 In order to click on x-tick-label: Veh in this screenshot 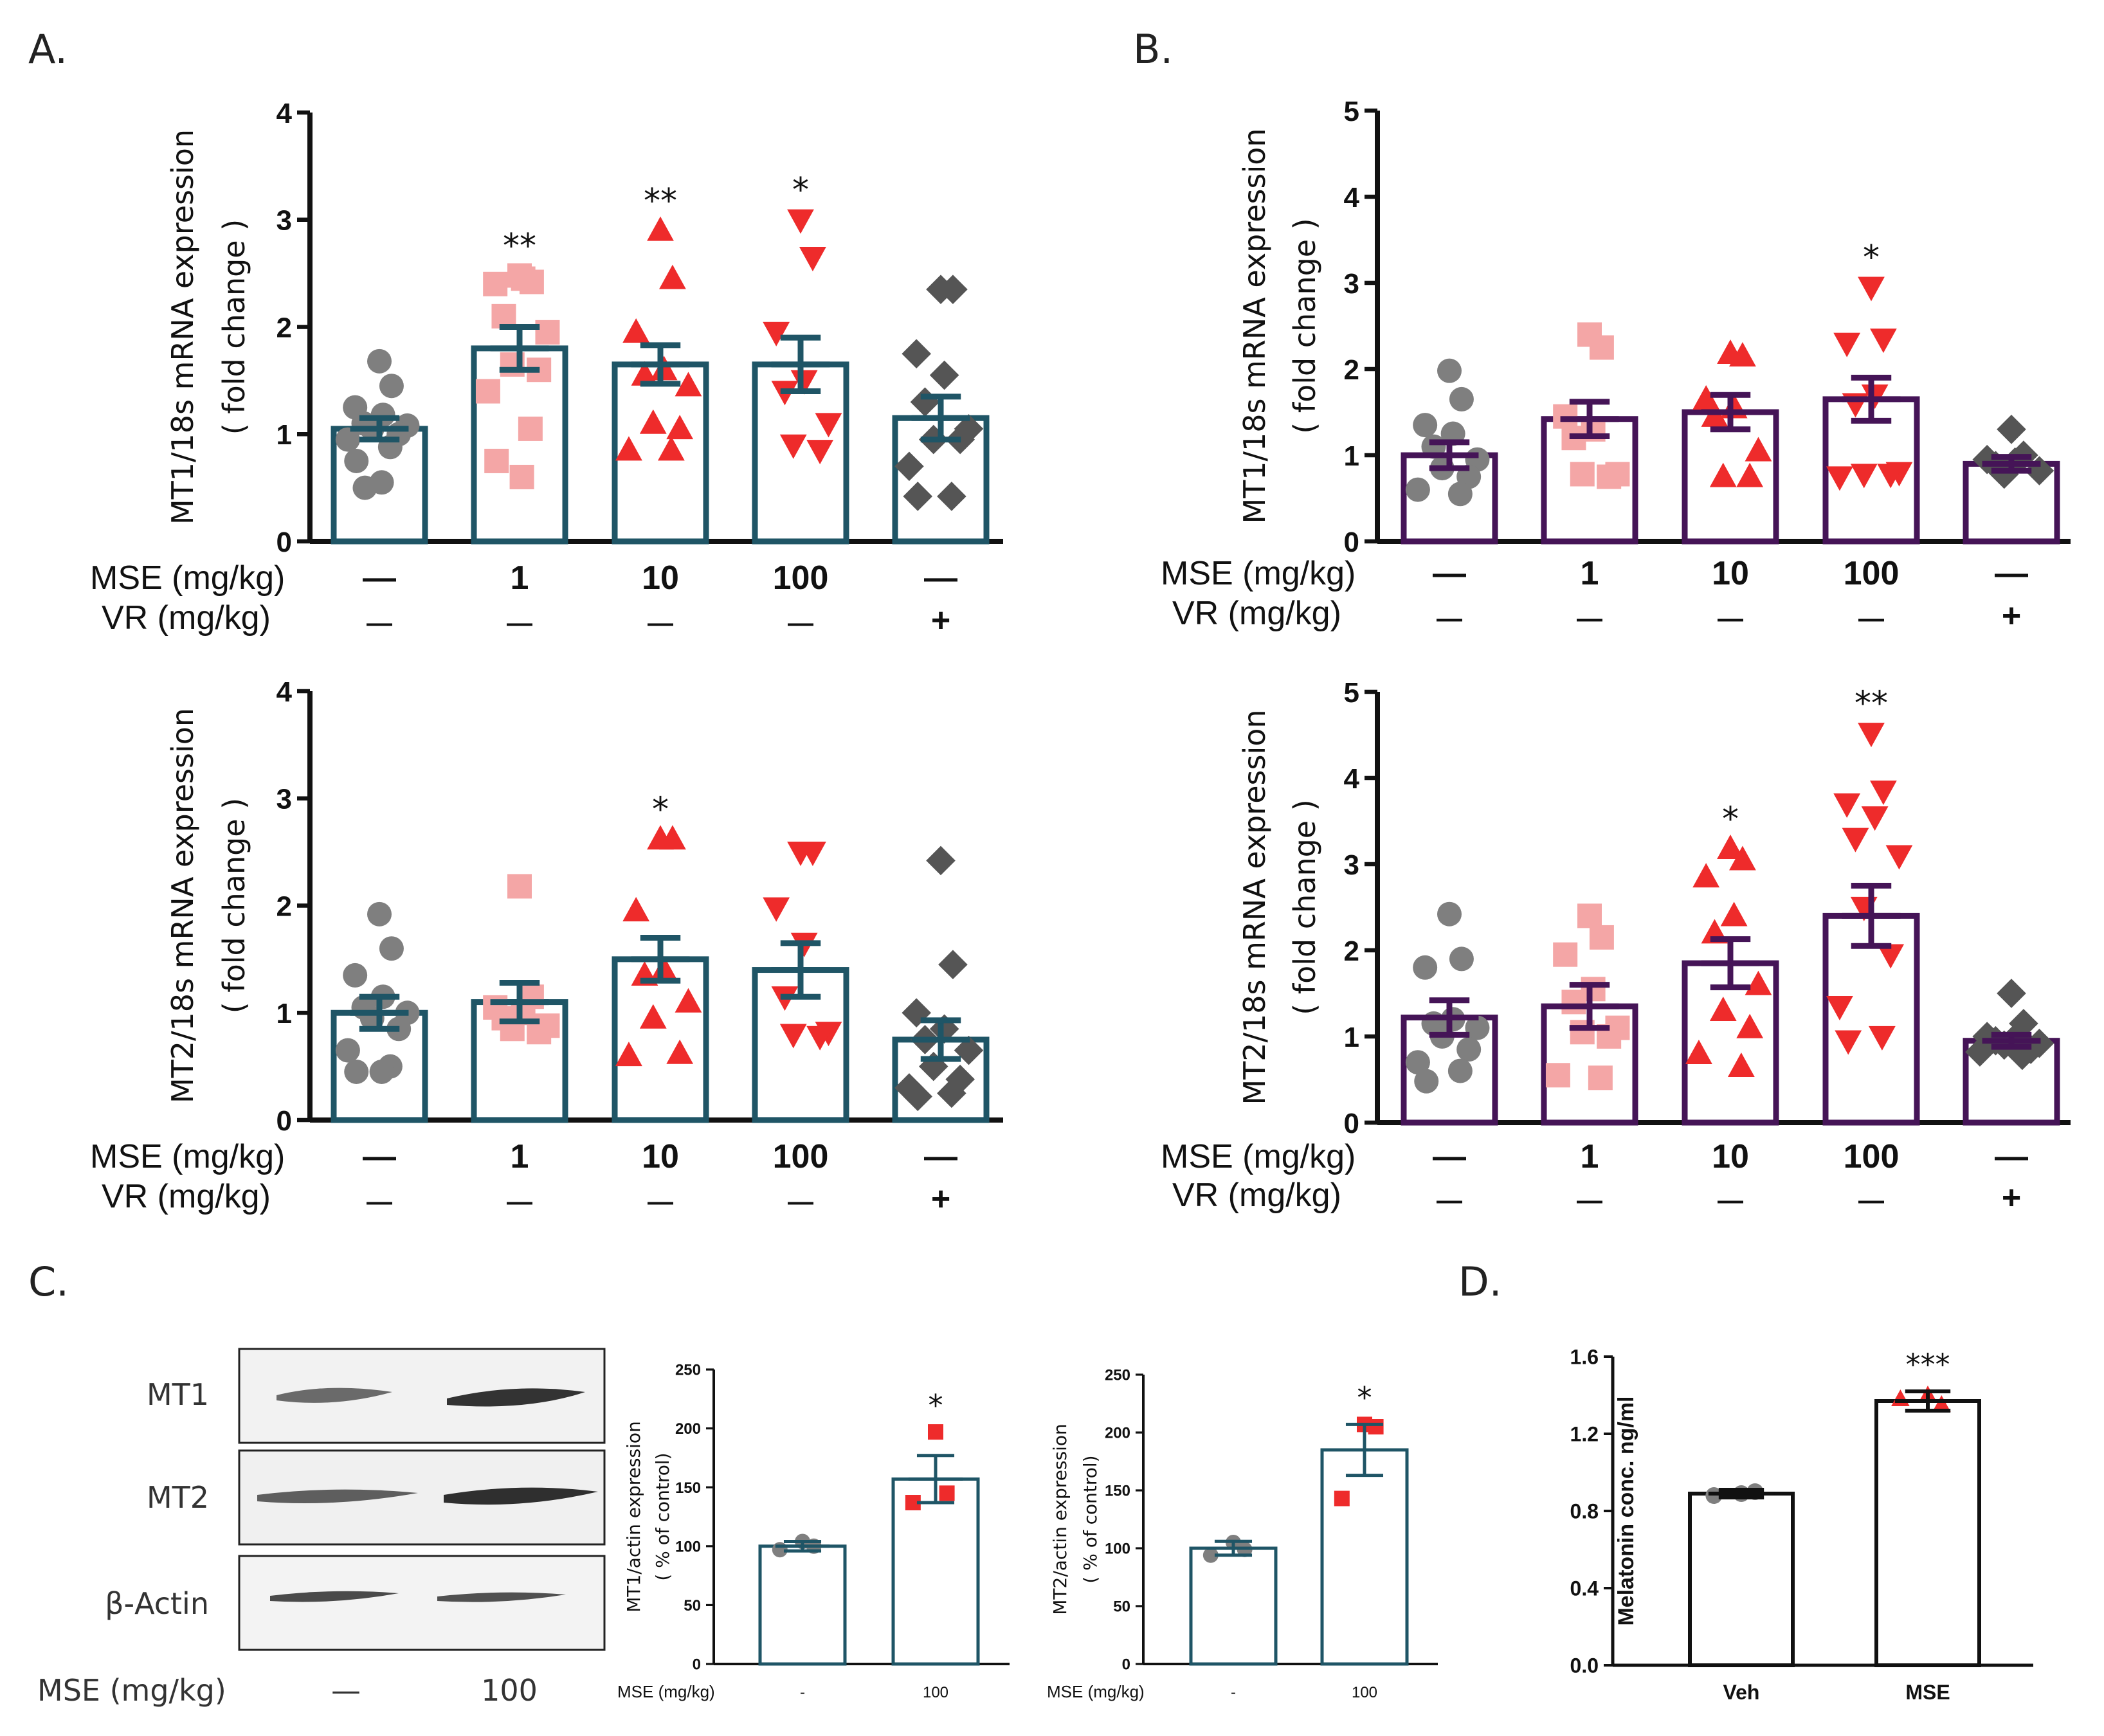, I will do `click(1742, 1692)`.